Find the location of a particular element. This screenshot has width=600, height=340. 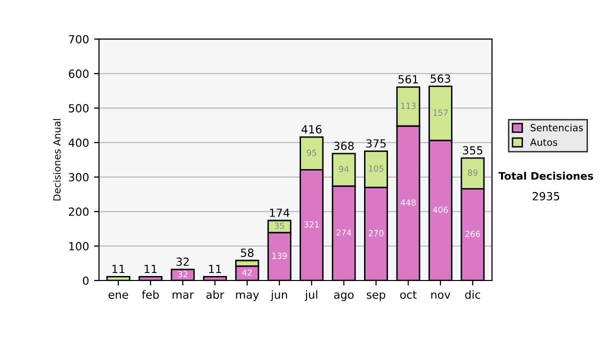

total-label: 368 is located at coordinates (344, 146).